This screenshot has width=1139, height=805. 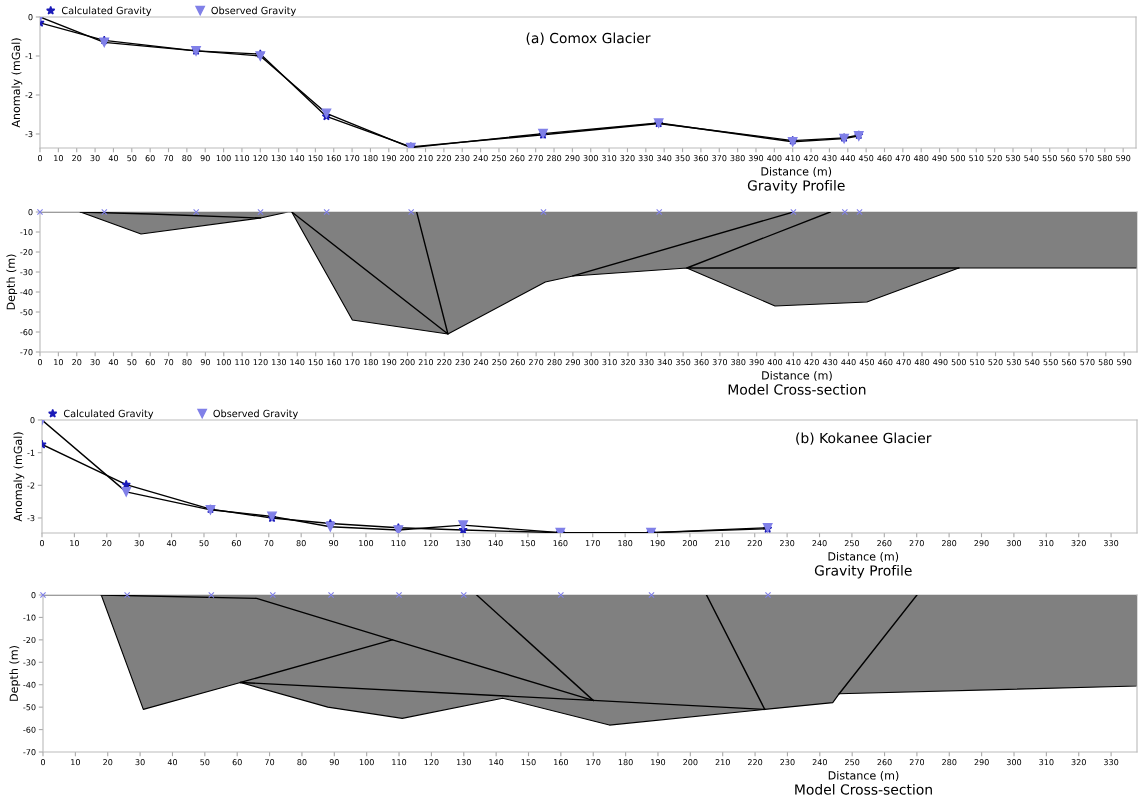 I want to click on y-tick-label: -10, so click(x=26, y=232).